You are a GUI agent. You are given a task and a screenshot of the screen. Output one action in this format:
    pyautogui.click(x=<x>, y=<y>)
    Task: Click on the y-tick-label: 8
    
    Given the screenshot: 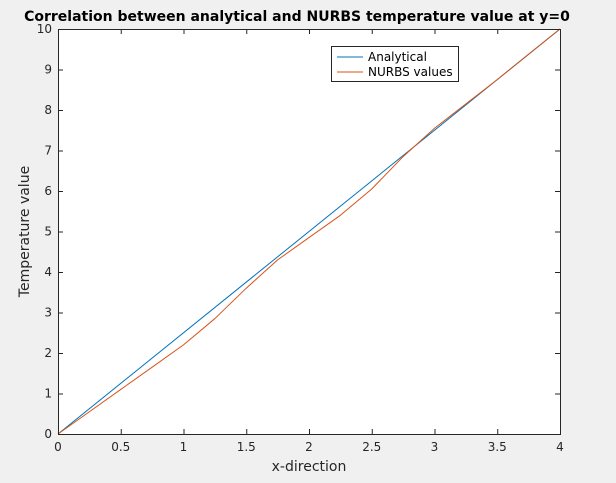 What is the action you would take?
    pyautogui.click(x=48, y=110)
    